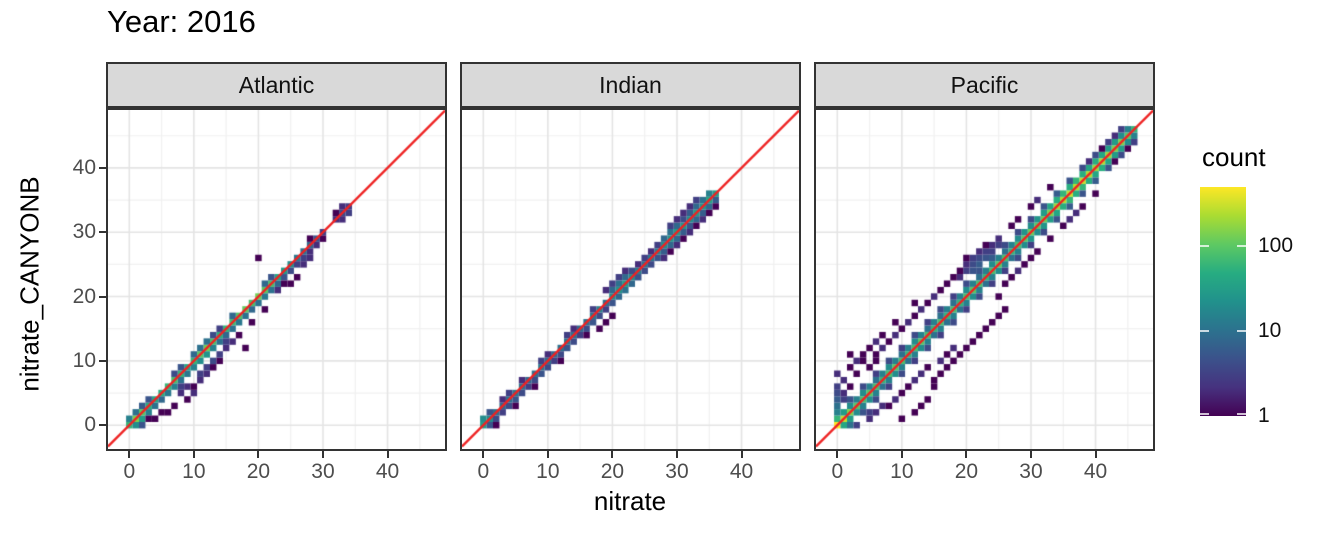  Describe the element at coordinates (29, 284) in the screenshot. I see `y-axis-title: nitrate_CANYONB` at that location.